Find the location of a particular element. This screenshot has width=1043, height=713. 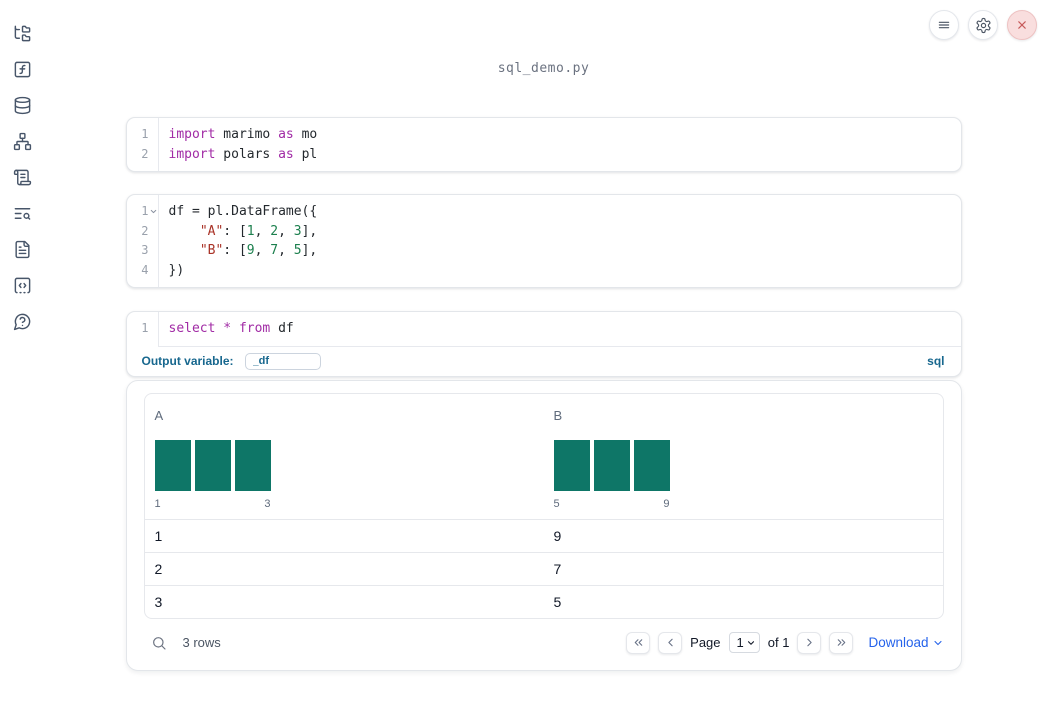

chevrons-left-icon is located at coordinates (638, 642).